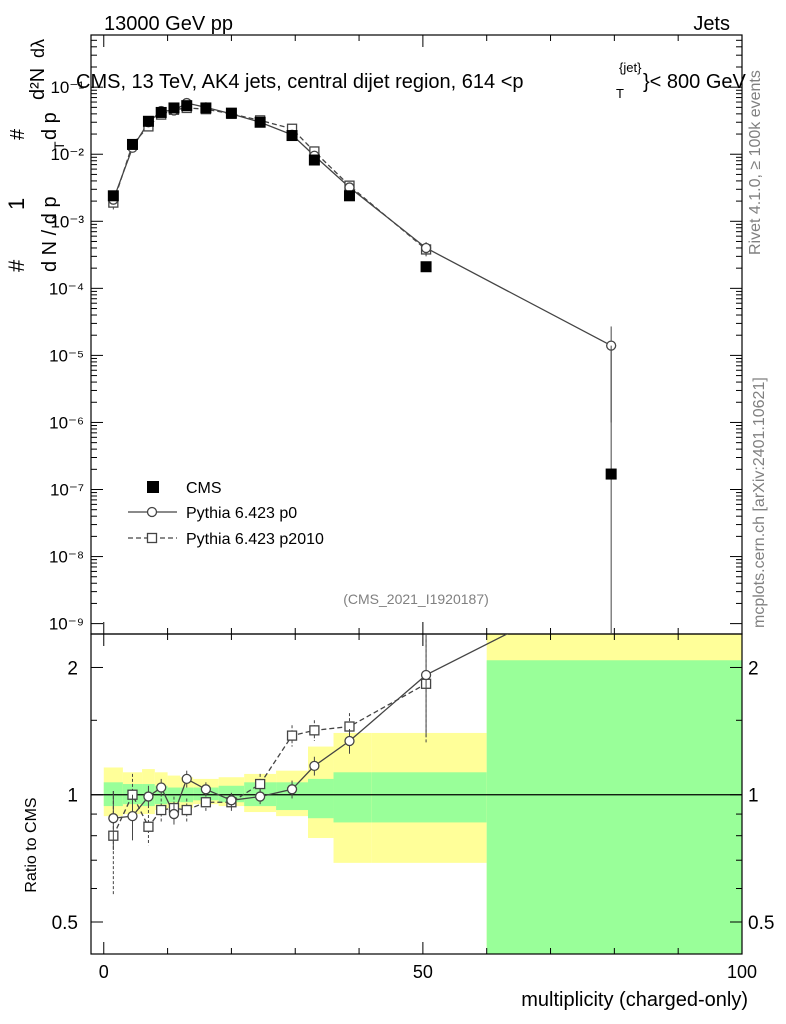 Image resolution: width=786 pixels, height=1024 pixels. What do you see at coordinates (50, 126) in the screenshot?
I see `ylabel-dpt: d p` at bounding box center [50, 126].